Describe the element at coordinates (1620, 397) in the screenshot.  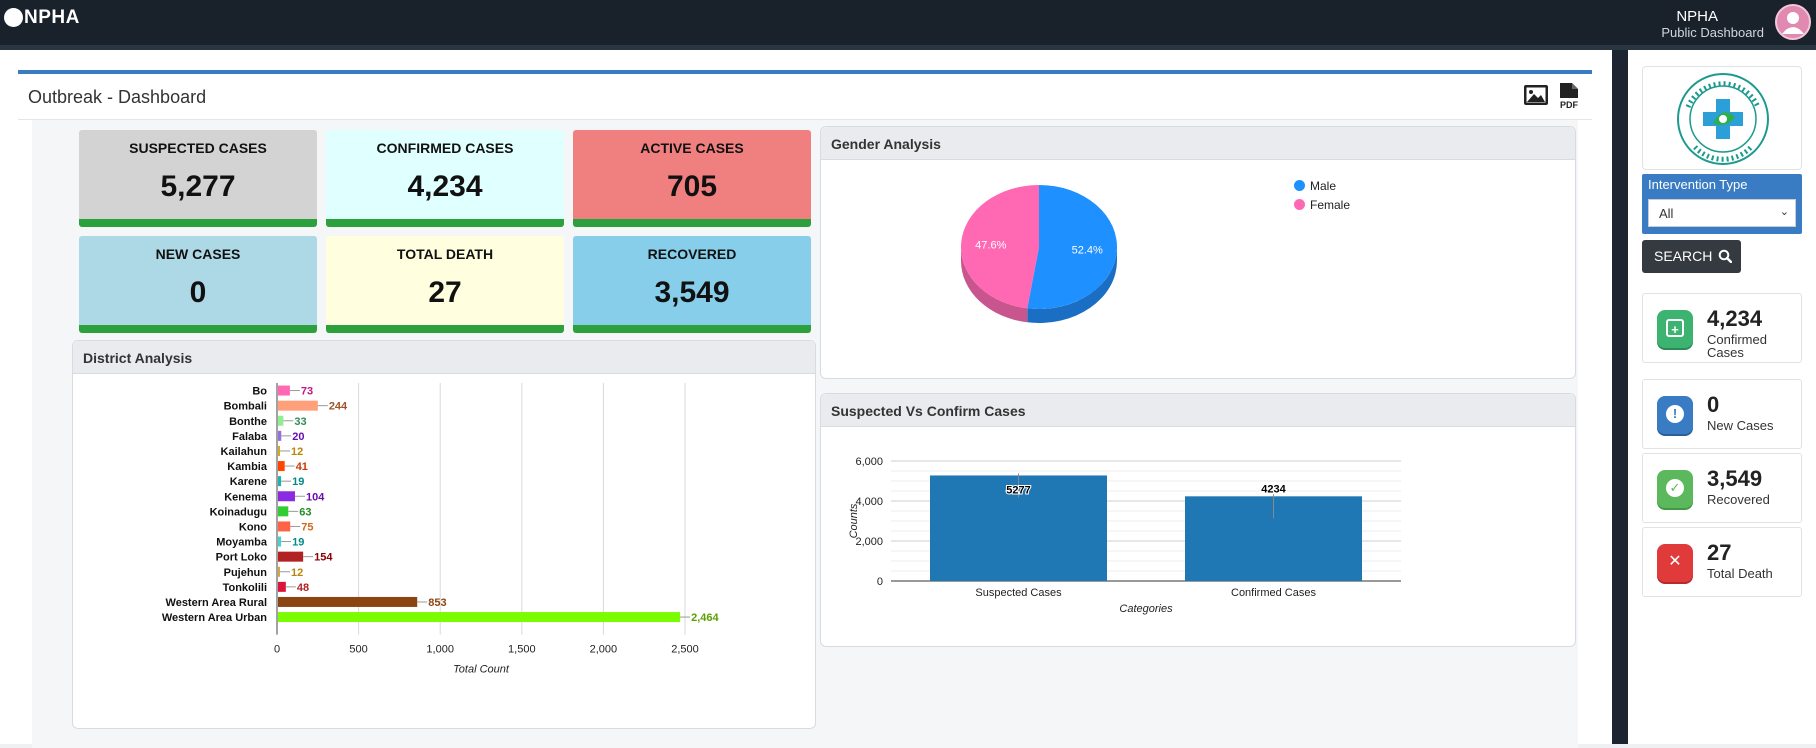
I see `sidebar-divider` at that location.